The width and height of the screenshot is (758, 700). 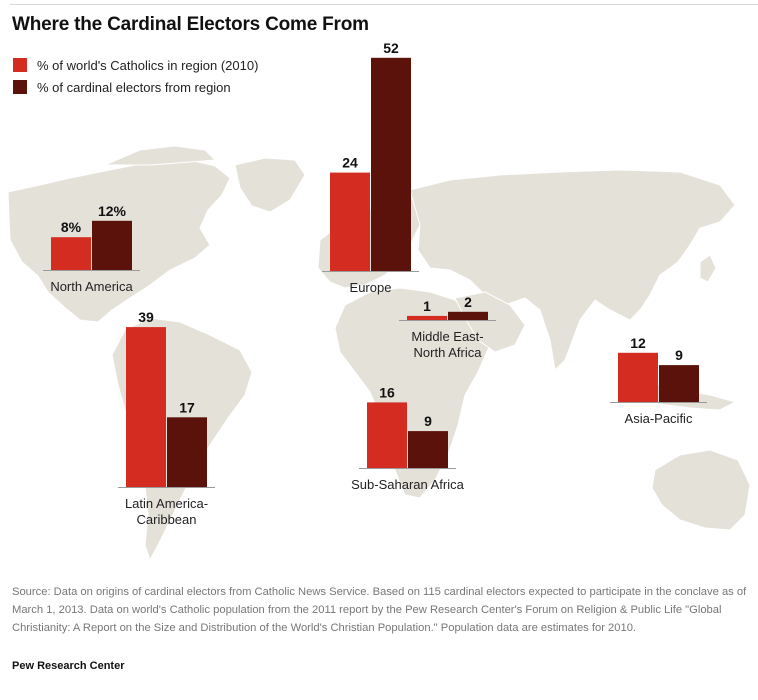 I want to click on land-japan, so click(x=708, y=268).